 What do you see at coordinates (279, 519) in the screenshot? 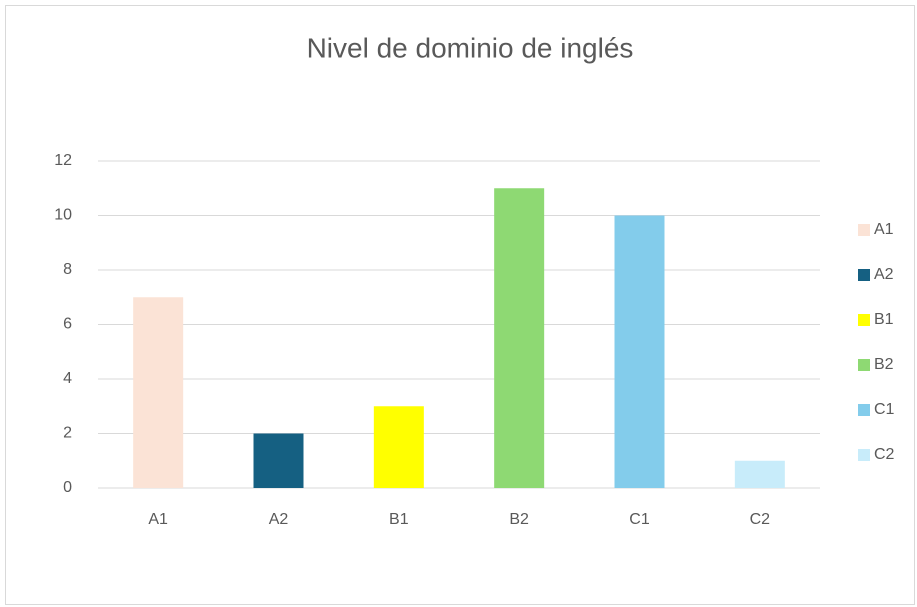
I see `x-tick-label: A2` at bounding box center [279, 519].